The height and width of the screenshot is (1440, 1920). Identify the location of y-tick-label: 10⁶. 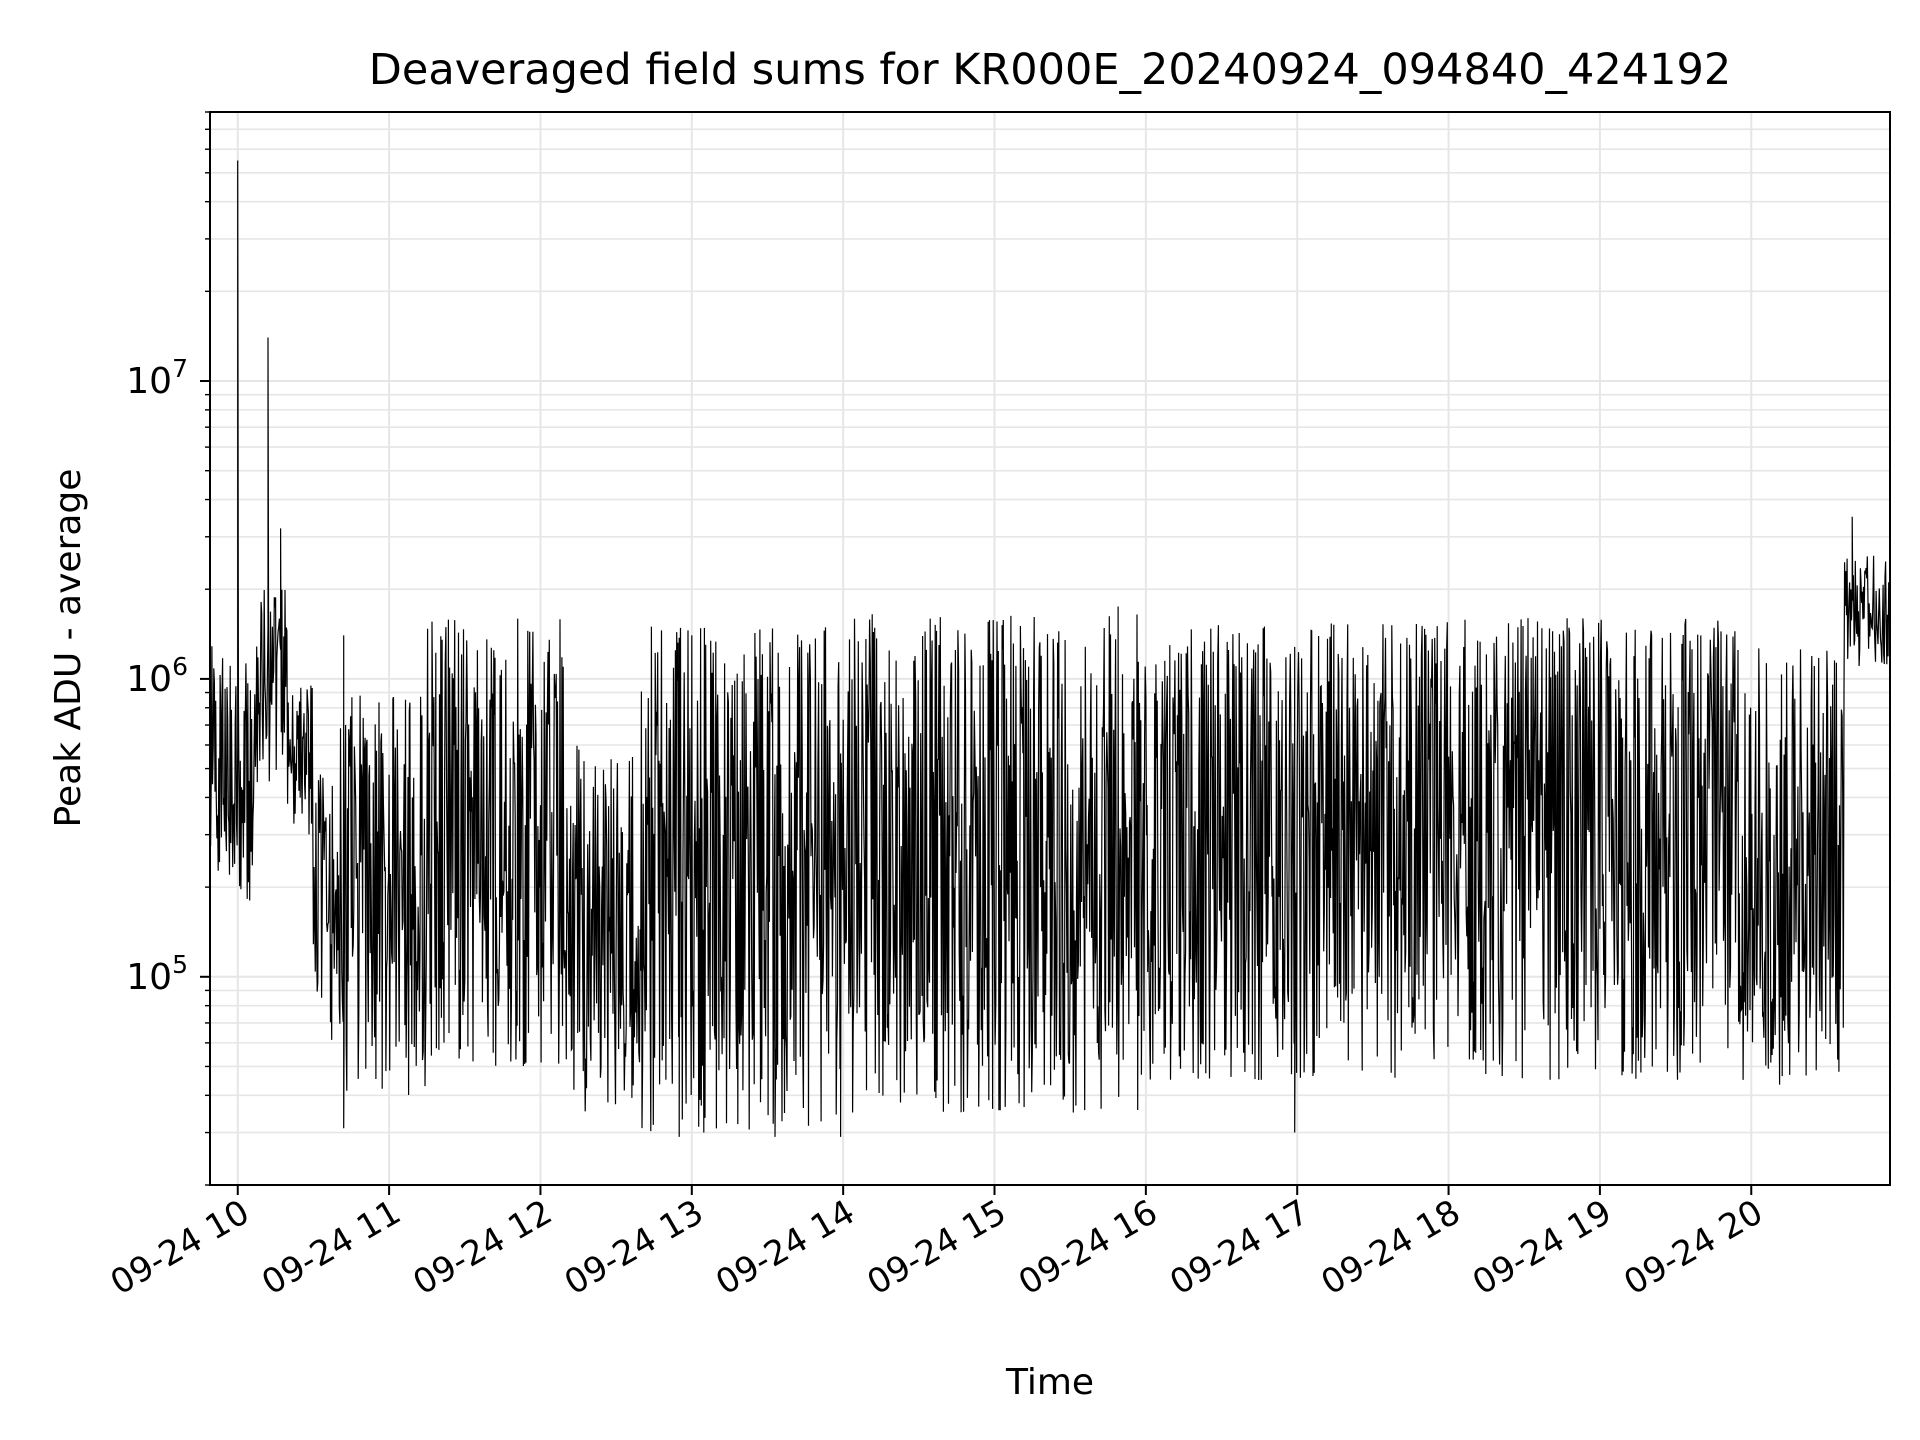
(157, 676).